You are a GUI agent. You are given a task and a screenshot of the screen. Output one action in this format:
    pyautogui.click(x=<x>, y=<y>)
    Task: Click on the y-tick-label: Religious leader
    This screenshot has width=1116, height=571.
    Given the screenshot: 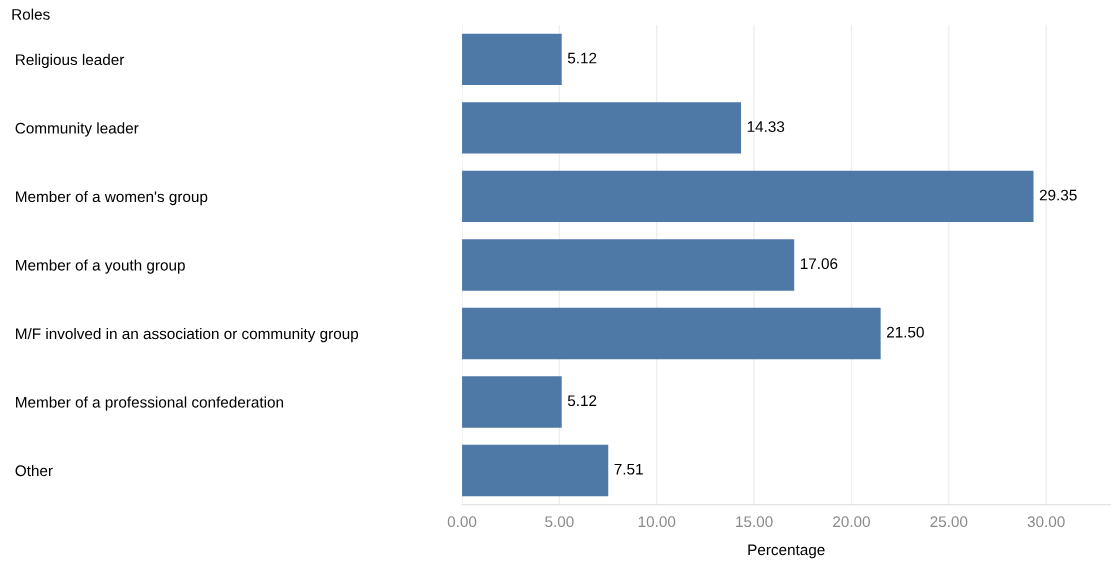 What is the action you would take?
    pyautogui.click(x=70, y=61)
    